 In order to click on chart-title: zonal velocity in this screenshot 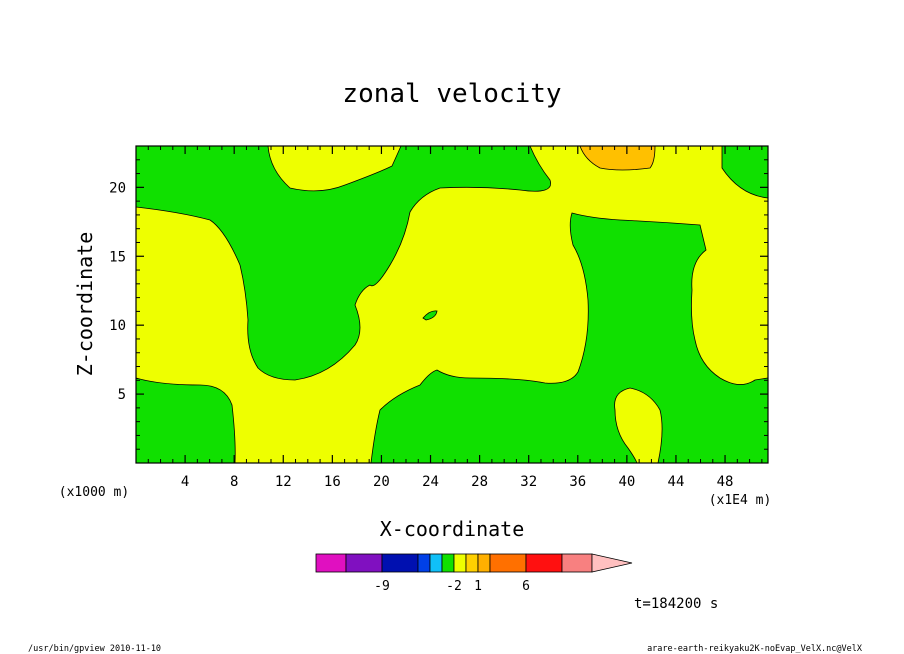, I will do `click(451, 94)`.